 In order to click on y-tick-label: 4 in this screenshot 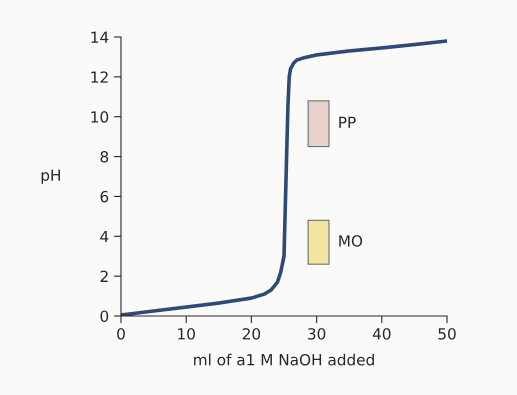, I will do `click(104, 236)`.